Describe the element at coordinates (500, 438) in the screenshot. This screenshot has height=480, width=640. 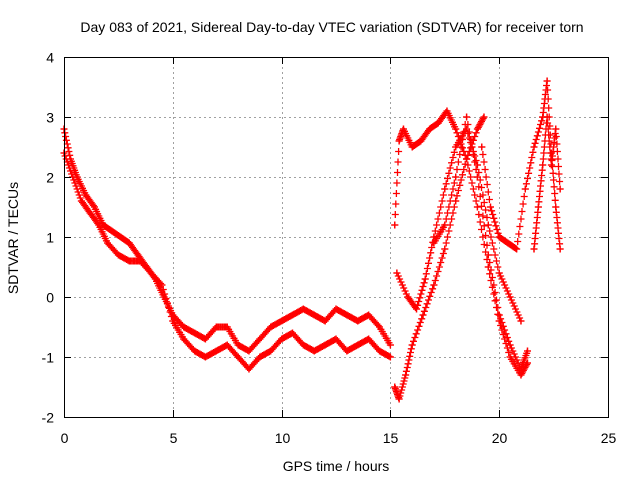
I see `x-tick-label: 20` at that location.